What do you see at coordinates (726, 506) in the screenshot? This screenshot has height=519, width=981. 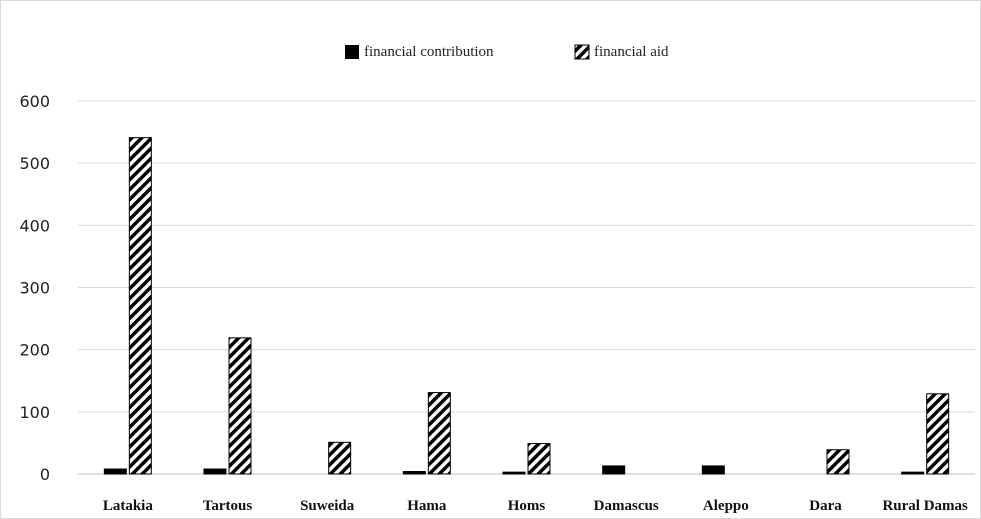 I see `x-tick-label: Aleppo` at bounding box center [726, 506].